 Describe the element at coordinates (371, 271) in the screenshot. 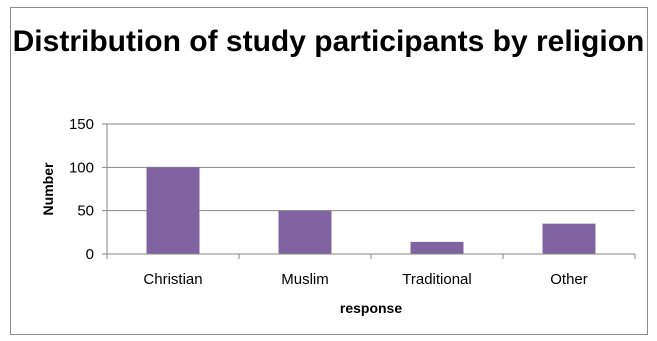

I see `x-tick-labels: Christian Muslim Traditional Other` at that location.